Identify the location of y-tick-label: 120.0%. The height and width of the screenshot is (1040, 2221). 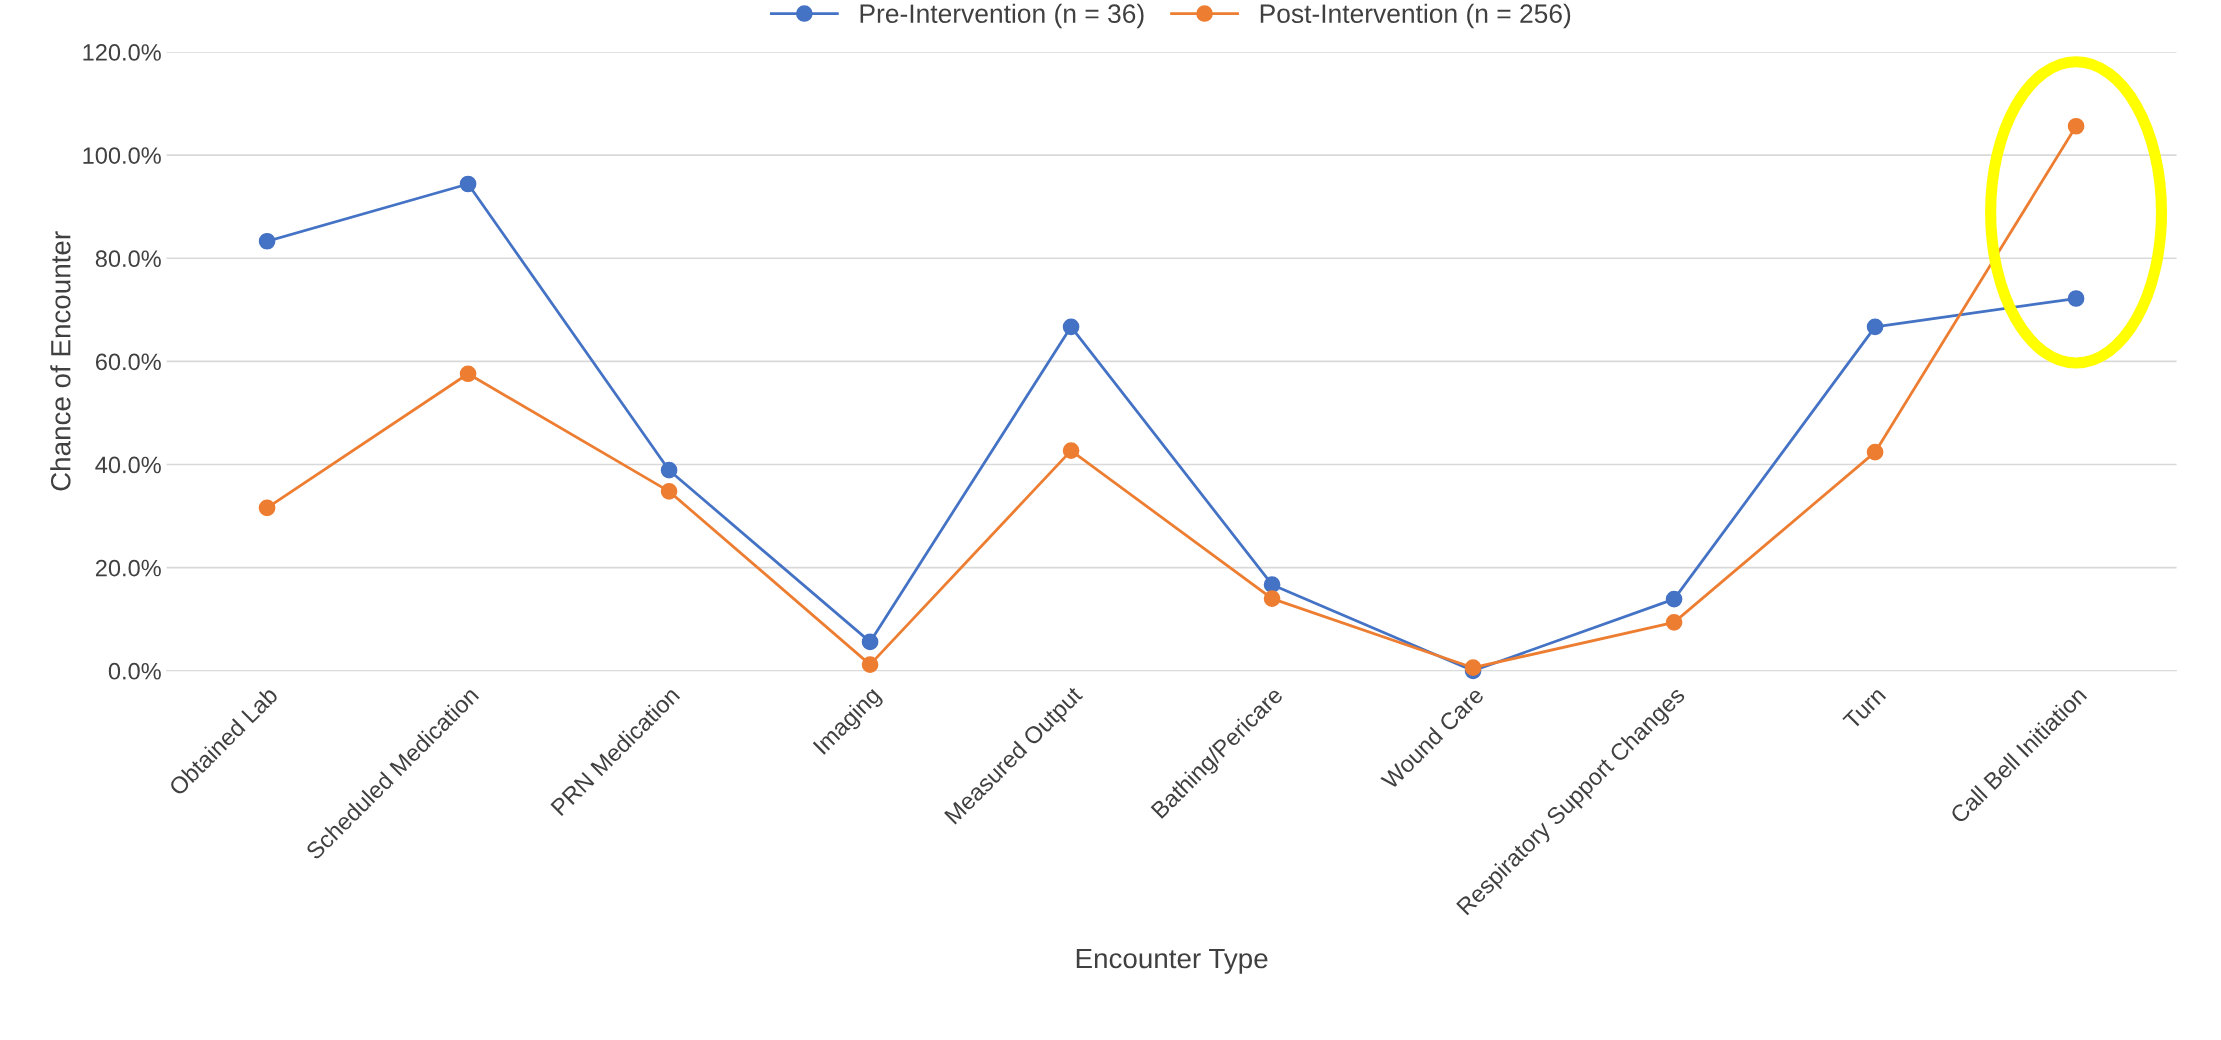
(122, 52).